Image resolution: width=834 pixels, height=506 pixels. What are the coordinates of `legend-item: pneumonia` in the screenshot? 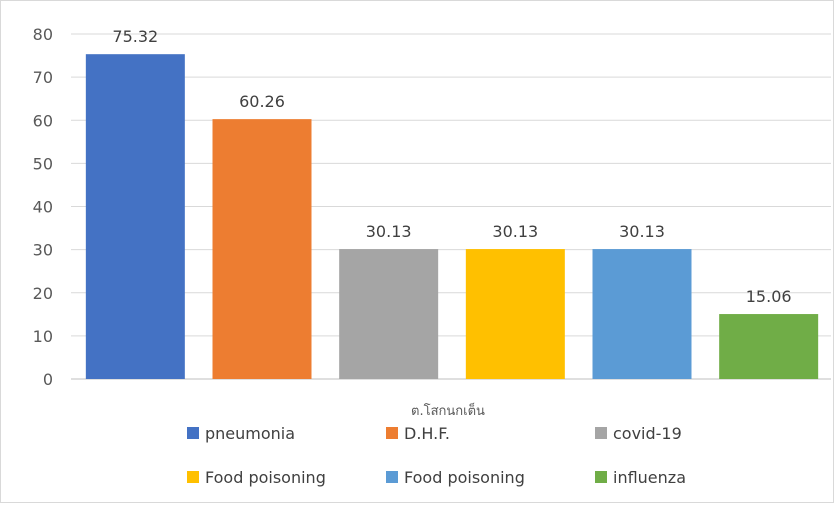 It's located at (241, 433).